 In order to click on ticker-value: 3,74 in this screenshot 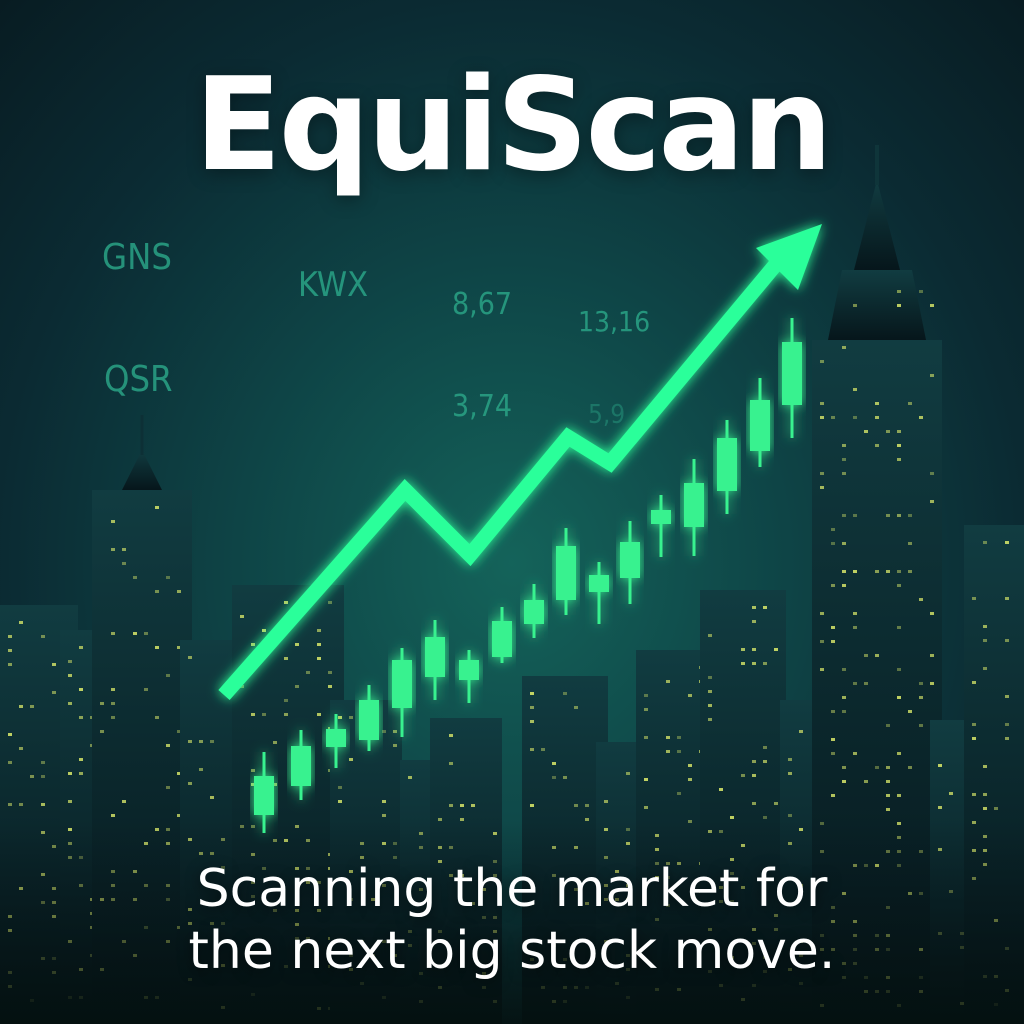, I will do `click(482, 406)`.